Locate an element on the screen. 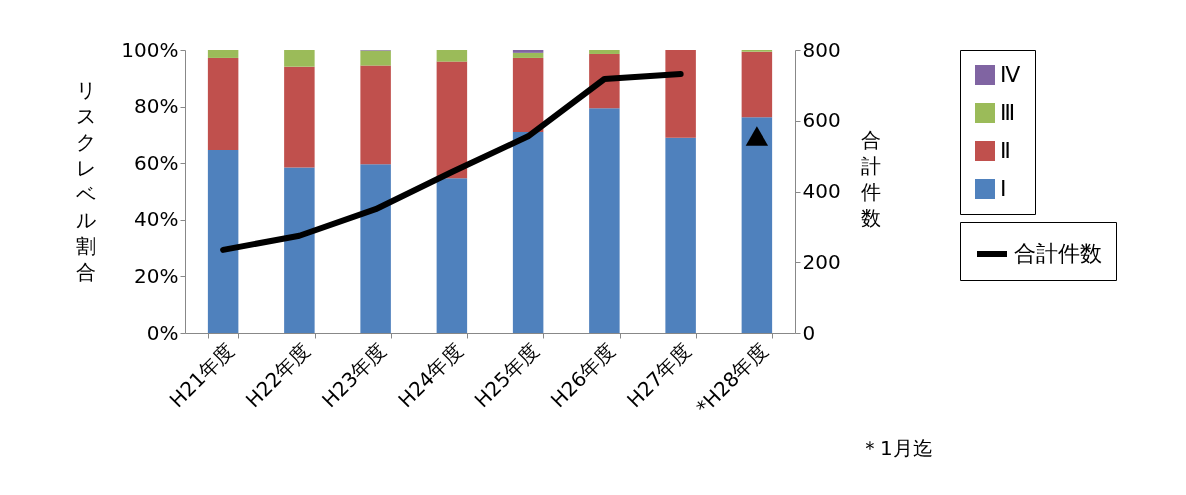 This screenshot has width=1186, height=495. y2-tick-label: 600 is located at coordinates (821, 120).